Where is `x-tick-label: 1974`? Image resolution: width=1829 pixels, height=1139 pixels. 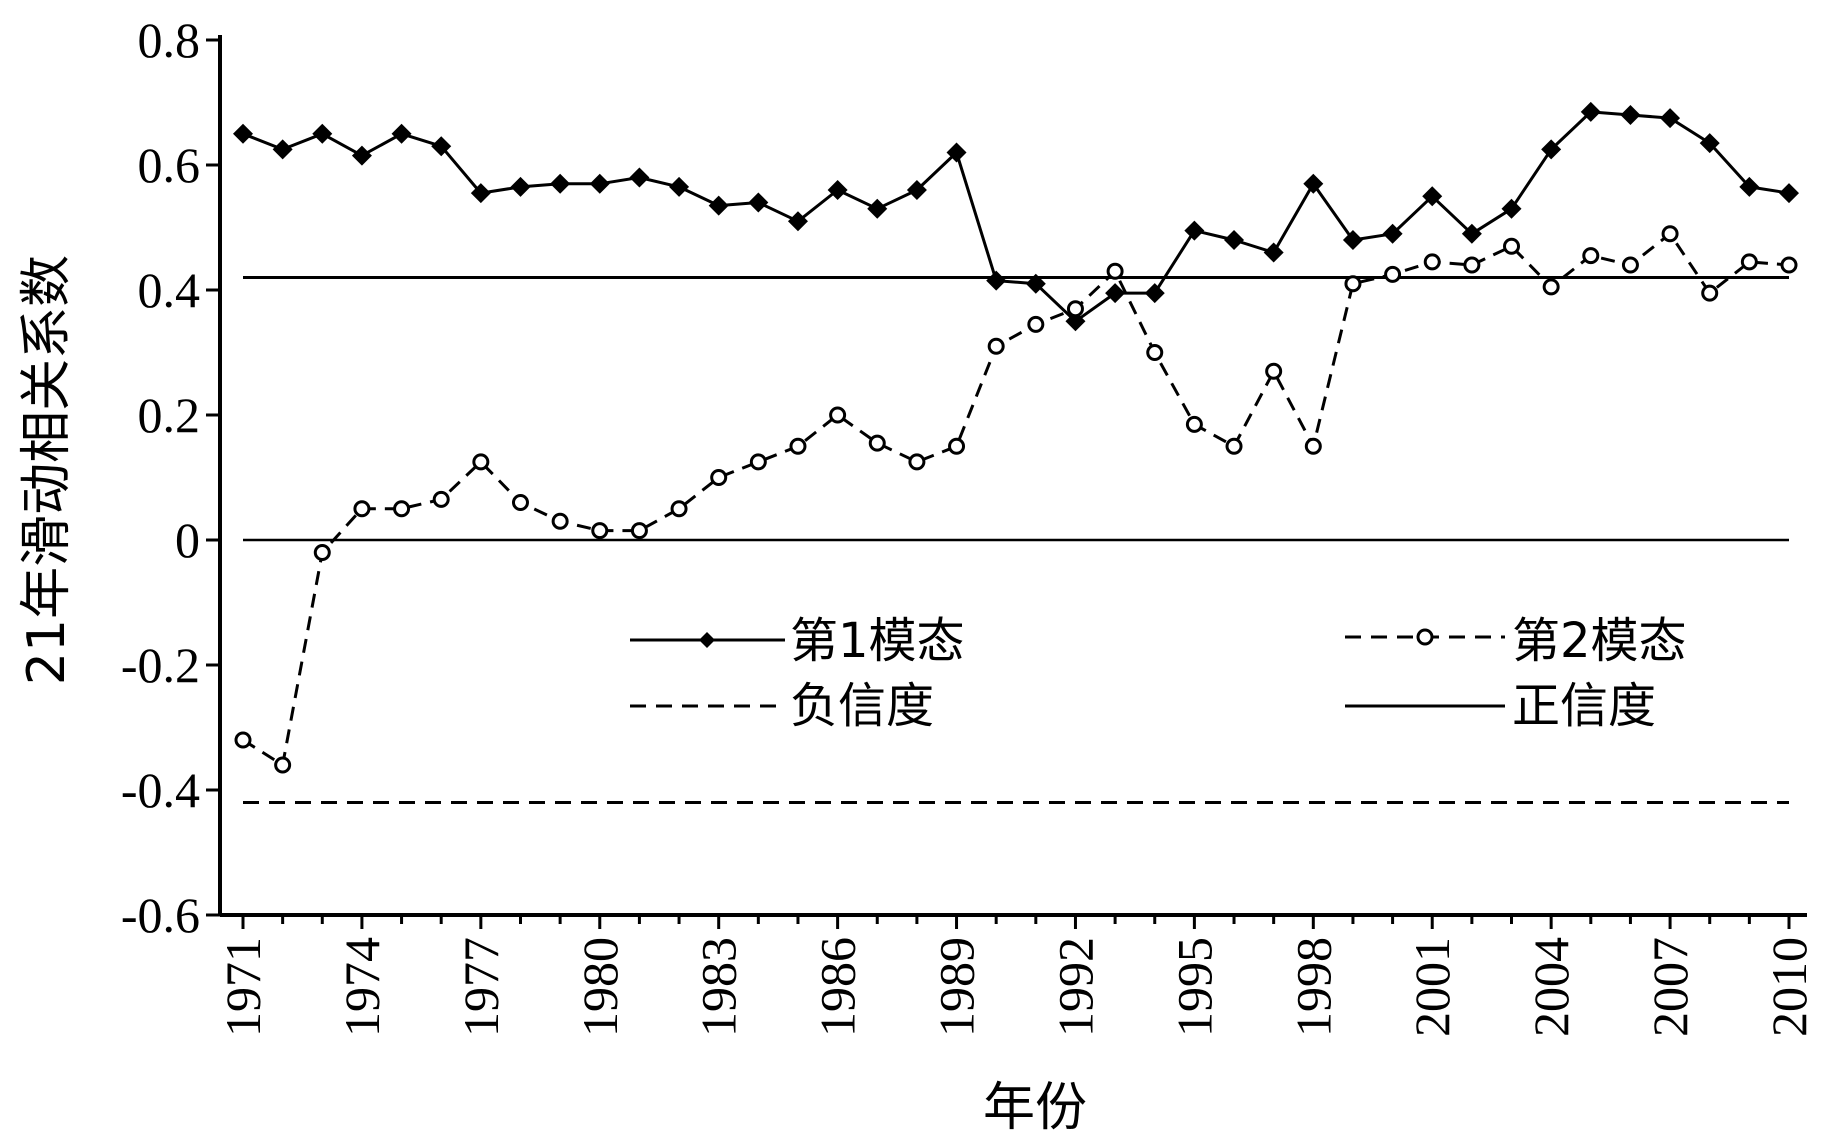 x-tick-label: 1974 is located at coordinates (362, 987).